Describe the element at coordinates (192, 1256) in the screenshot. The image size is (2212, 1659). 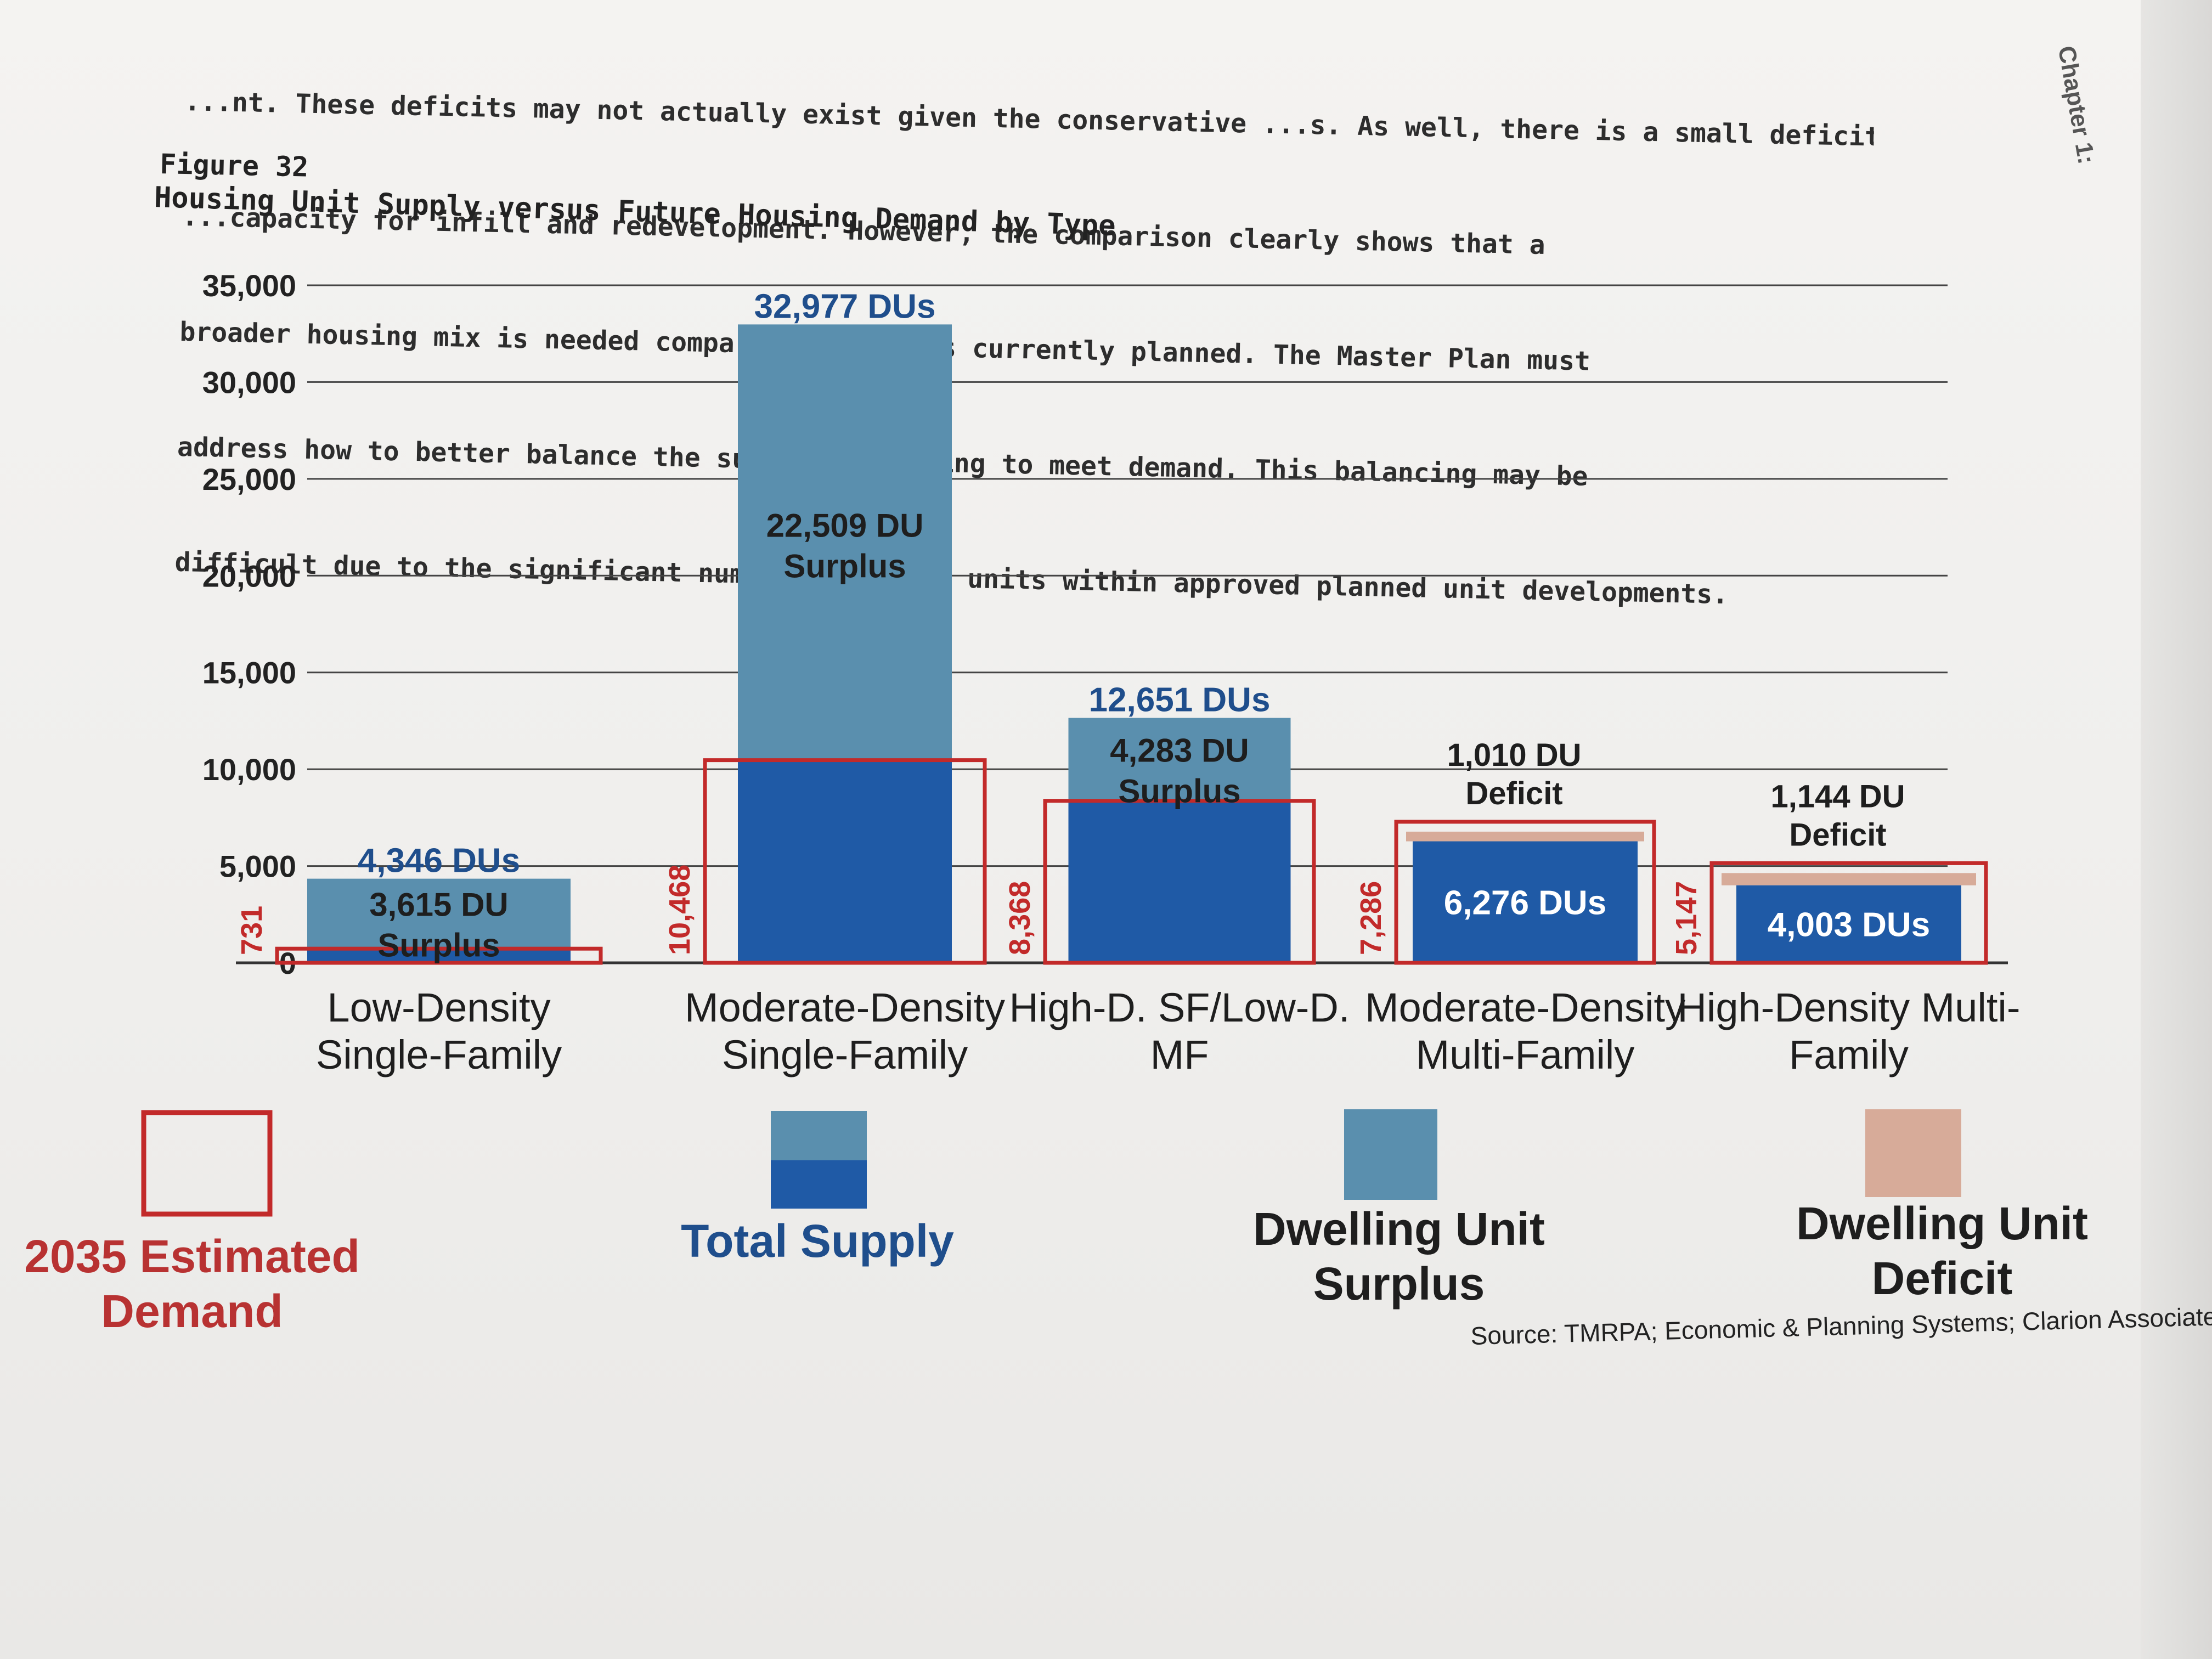
I see `legend-line: 2035 Estimated` at that location.